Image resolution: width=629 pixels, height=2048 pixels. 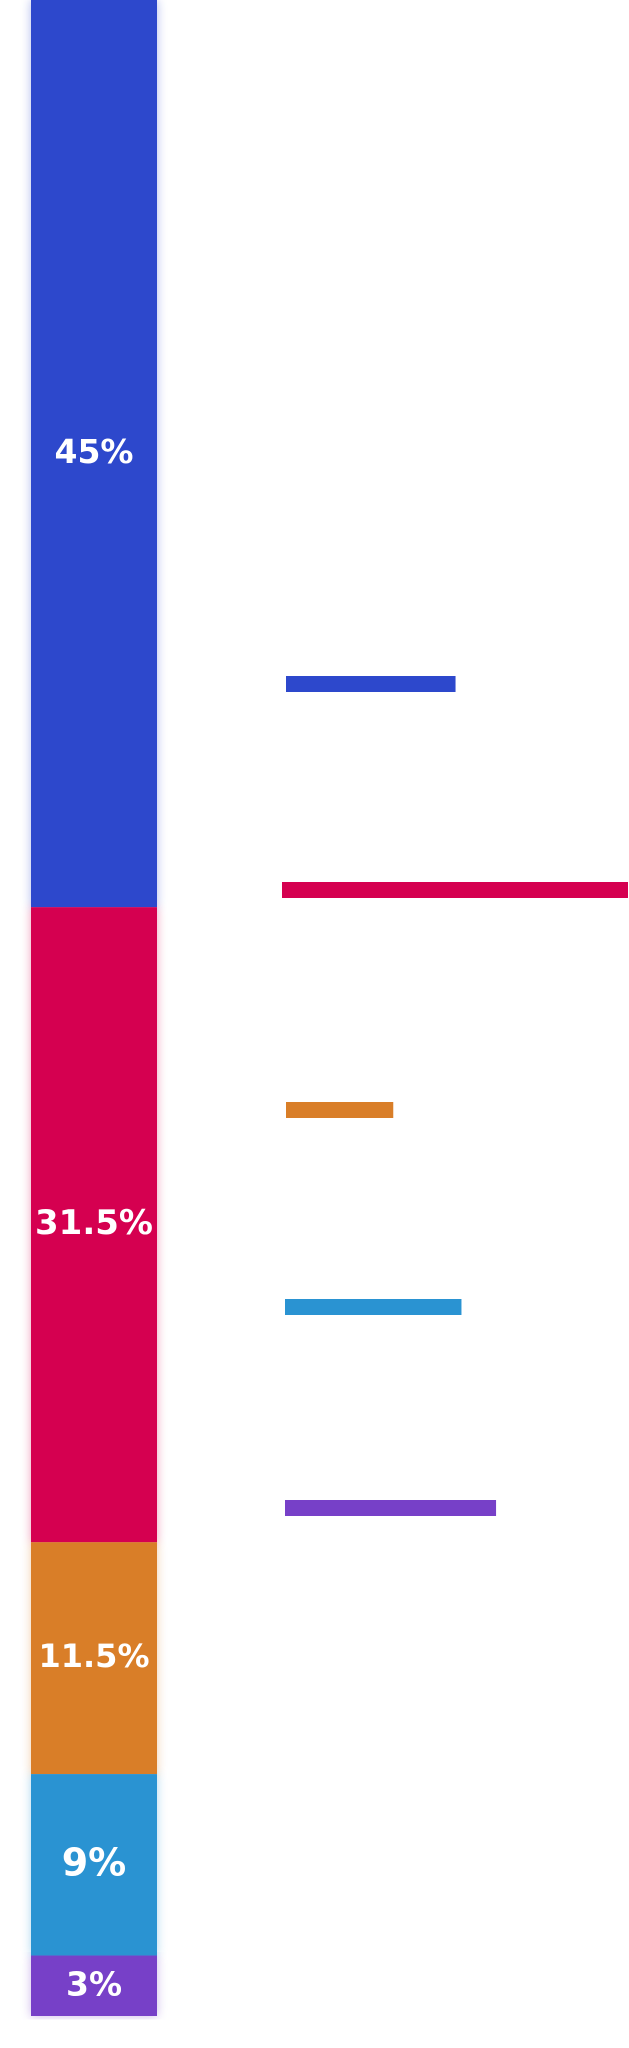 I want to click on segment-labels: 45% 31.5% 11.5% 9% 3%, so click(x=94, y=1217).